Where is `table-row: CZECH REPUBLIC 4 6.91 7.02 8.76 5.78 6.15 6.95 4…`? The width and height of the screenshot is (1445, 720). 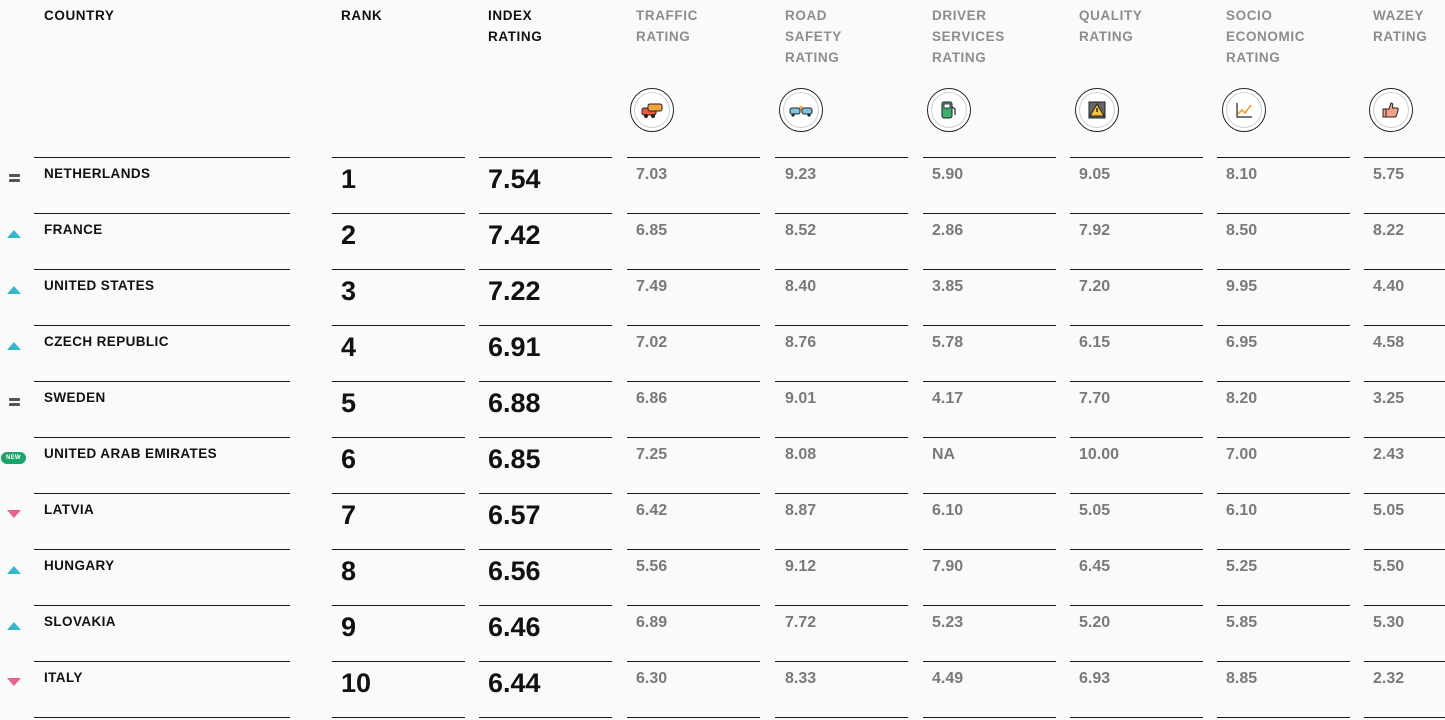
table-row: CZECH REPUBLIC 4 6.91 7.02 8.76 5.78 6.15 6.95 4… is located at coordinates (722, 353).